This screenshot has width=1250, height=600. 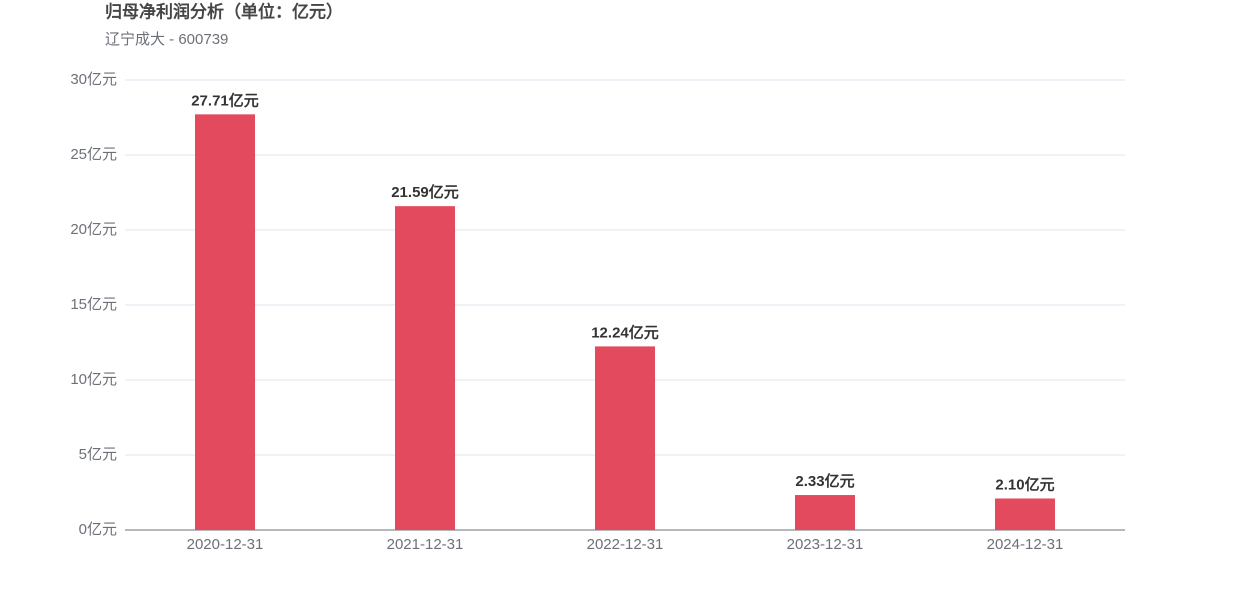 What do you see at coordinates (1025, 544) in the screenshot?
I see `x-tick-label: 2024-12-31` at bounding box center [1025, 544].